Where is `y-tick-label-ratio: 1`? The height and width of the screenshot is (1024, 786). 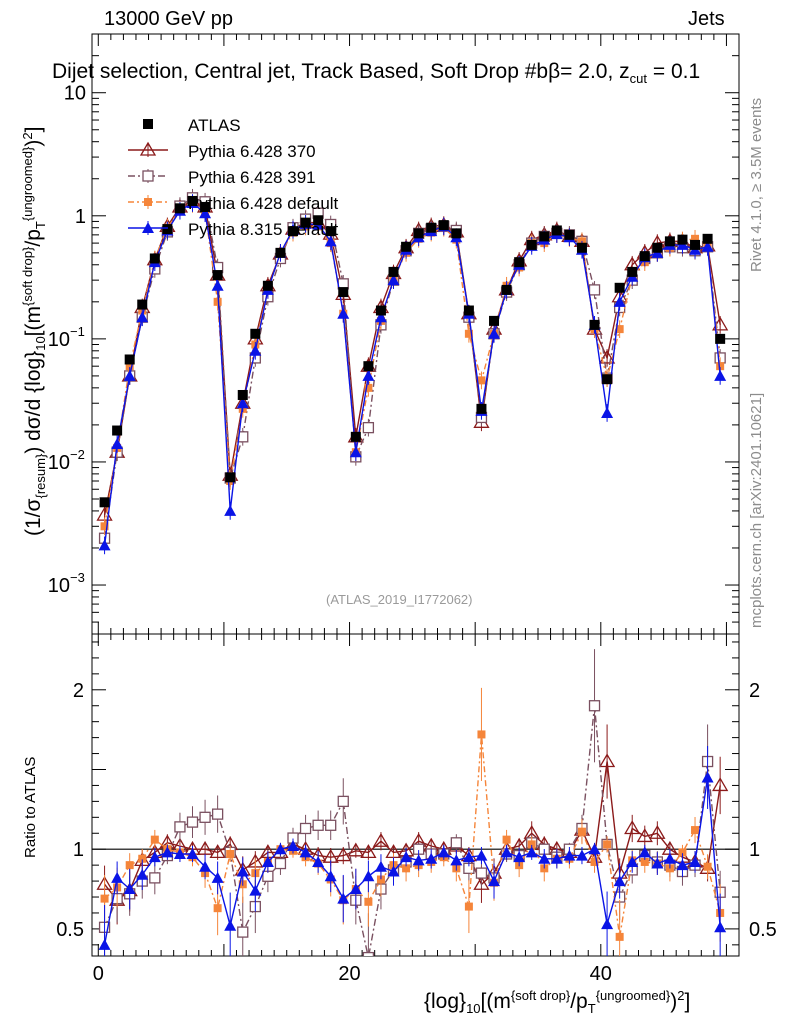
y-tick-label-ratio: 1 is located at coordinates (78, 850).